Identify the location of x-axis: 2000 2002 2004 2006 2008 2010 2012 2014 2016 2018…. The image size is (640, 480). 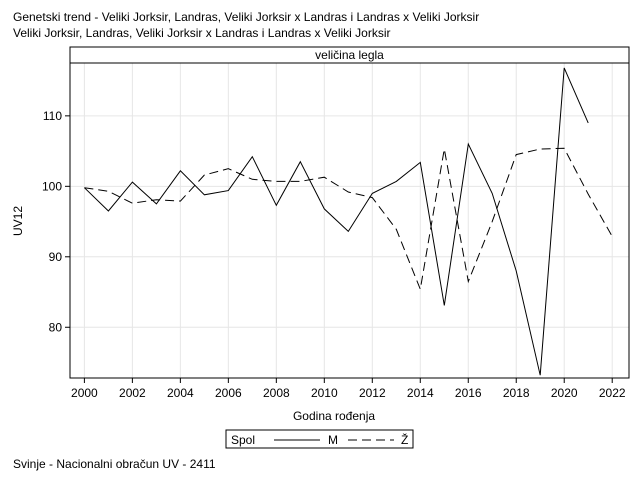
(348, 389).